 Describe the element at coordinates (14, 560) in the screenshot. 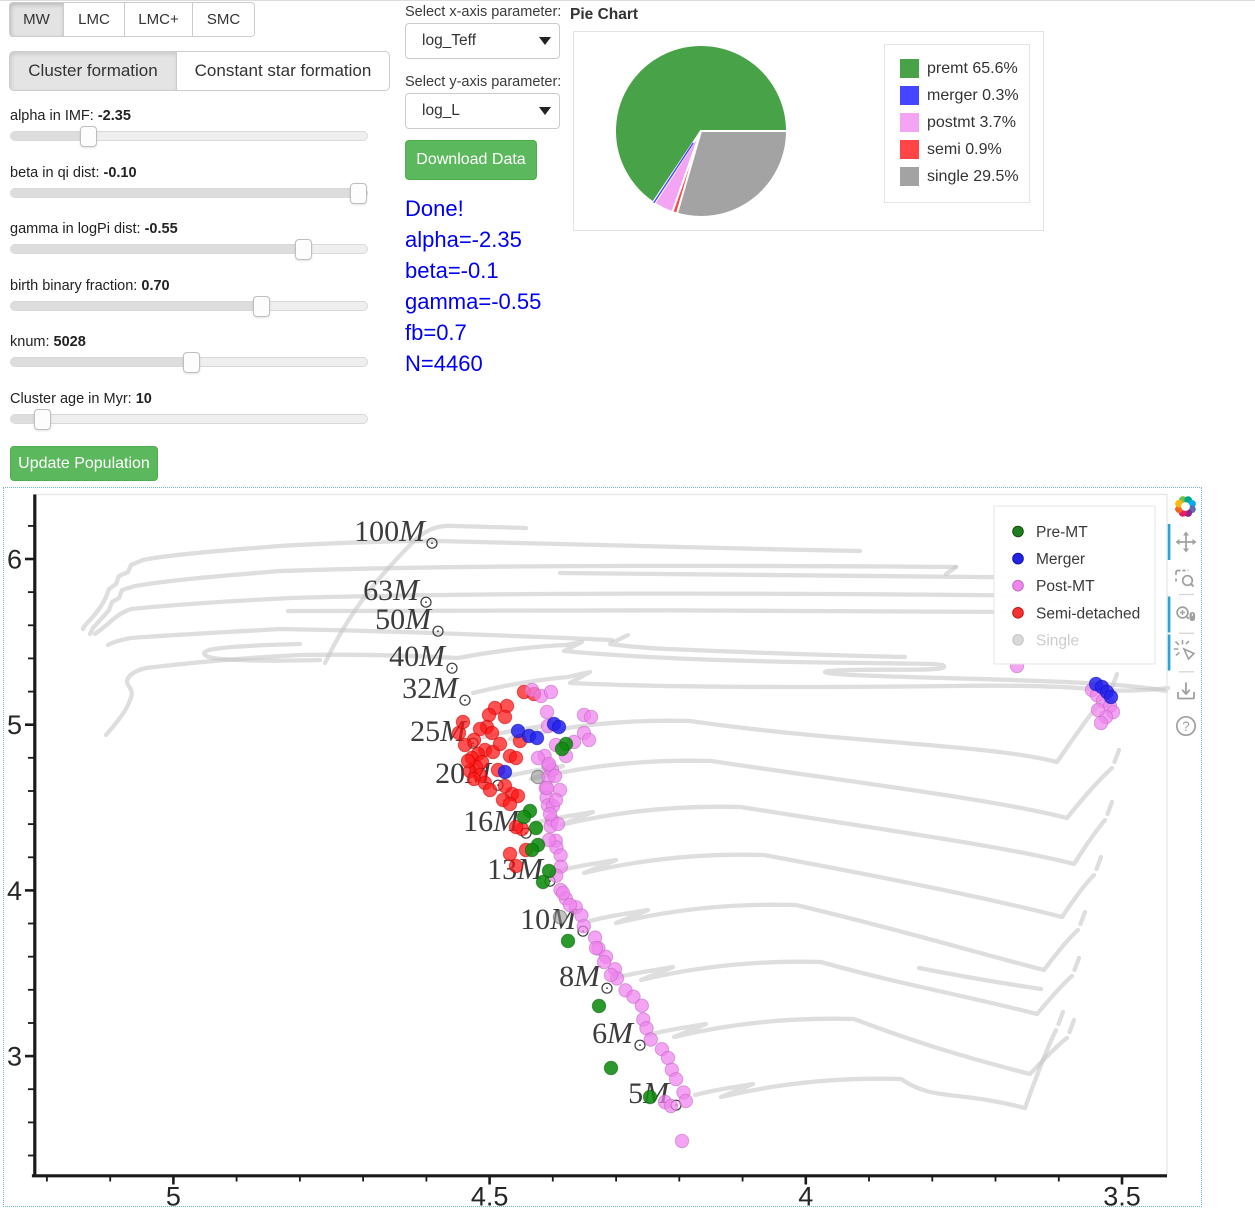

I see `svg-text: 6` at that location.